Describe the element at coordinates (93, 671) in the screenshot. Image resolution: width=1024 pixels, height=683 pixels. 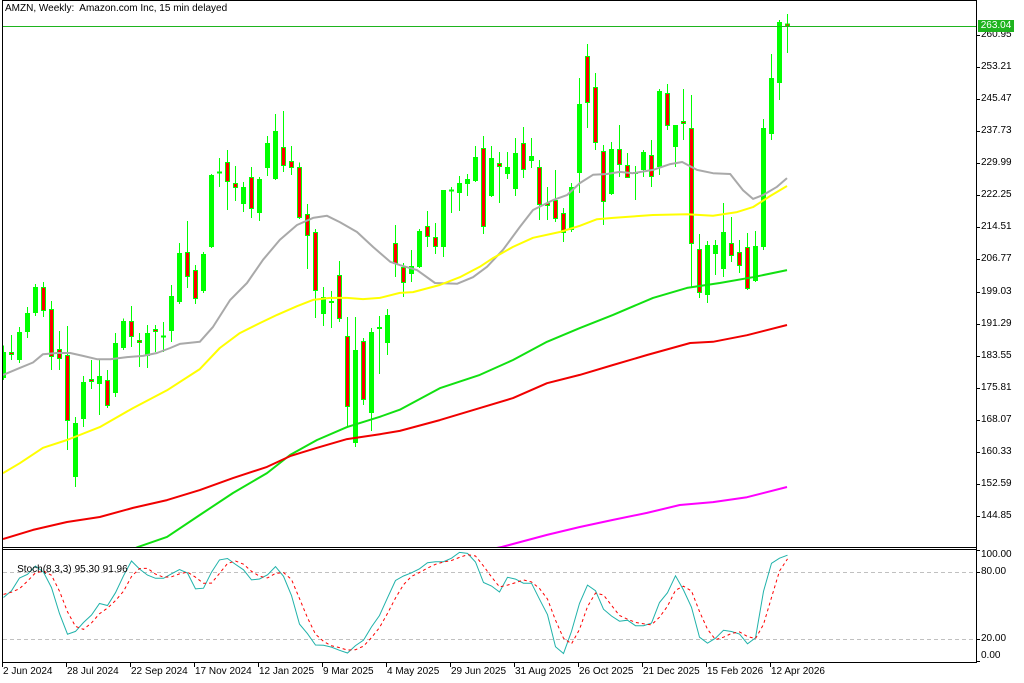
I see `date-axis-label: 28 Jul 2024` at that location.